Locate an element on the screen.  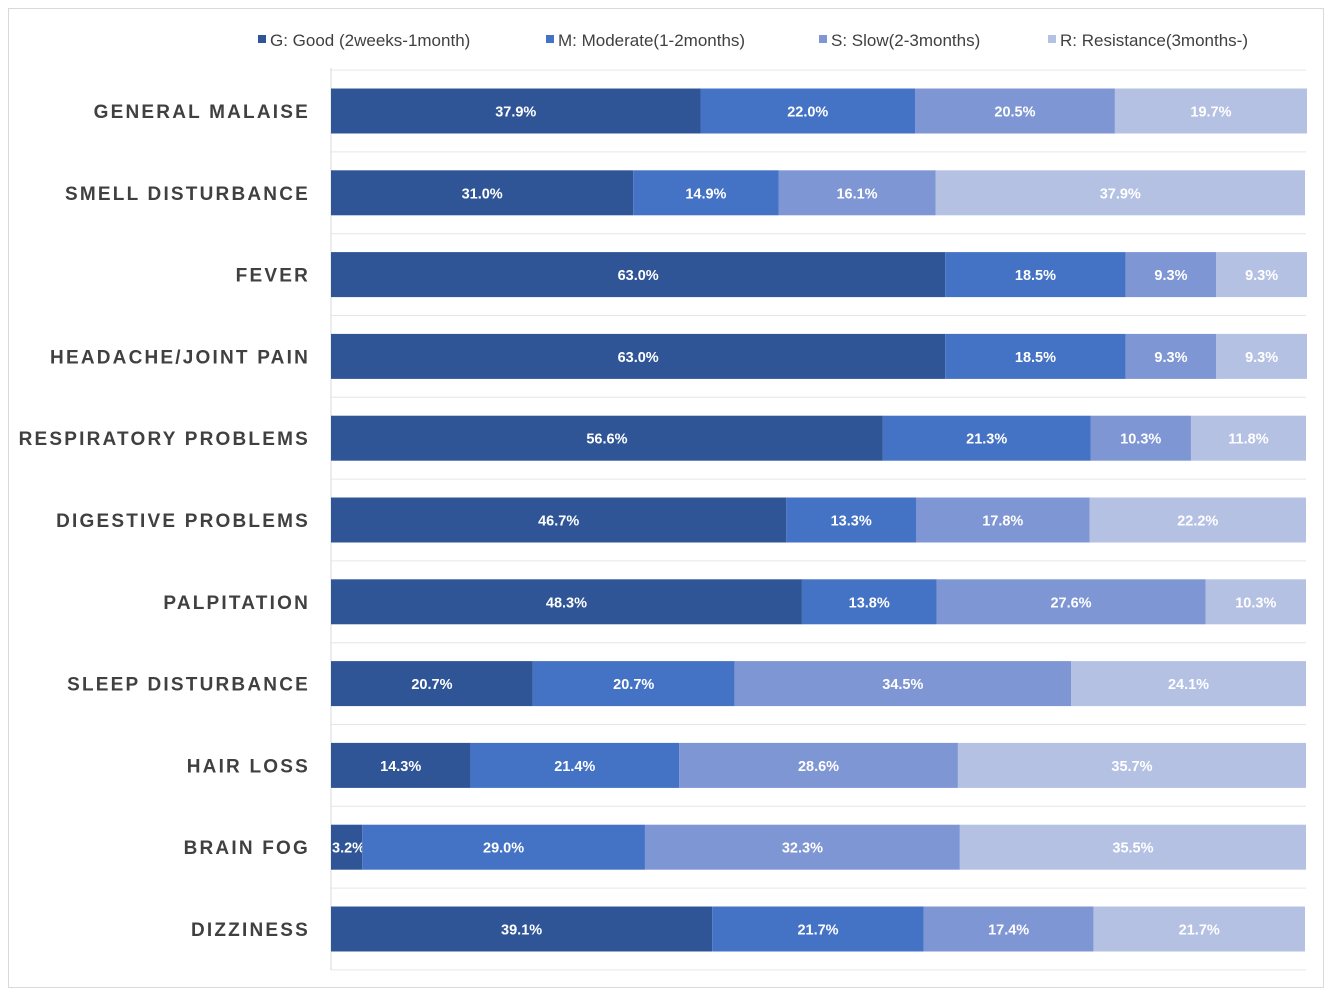
data-label: 28.6% is located at coordinates (818, 767).